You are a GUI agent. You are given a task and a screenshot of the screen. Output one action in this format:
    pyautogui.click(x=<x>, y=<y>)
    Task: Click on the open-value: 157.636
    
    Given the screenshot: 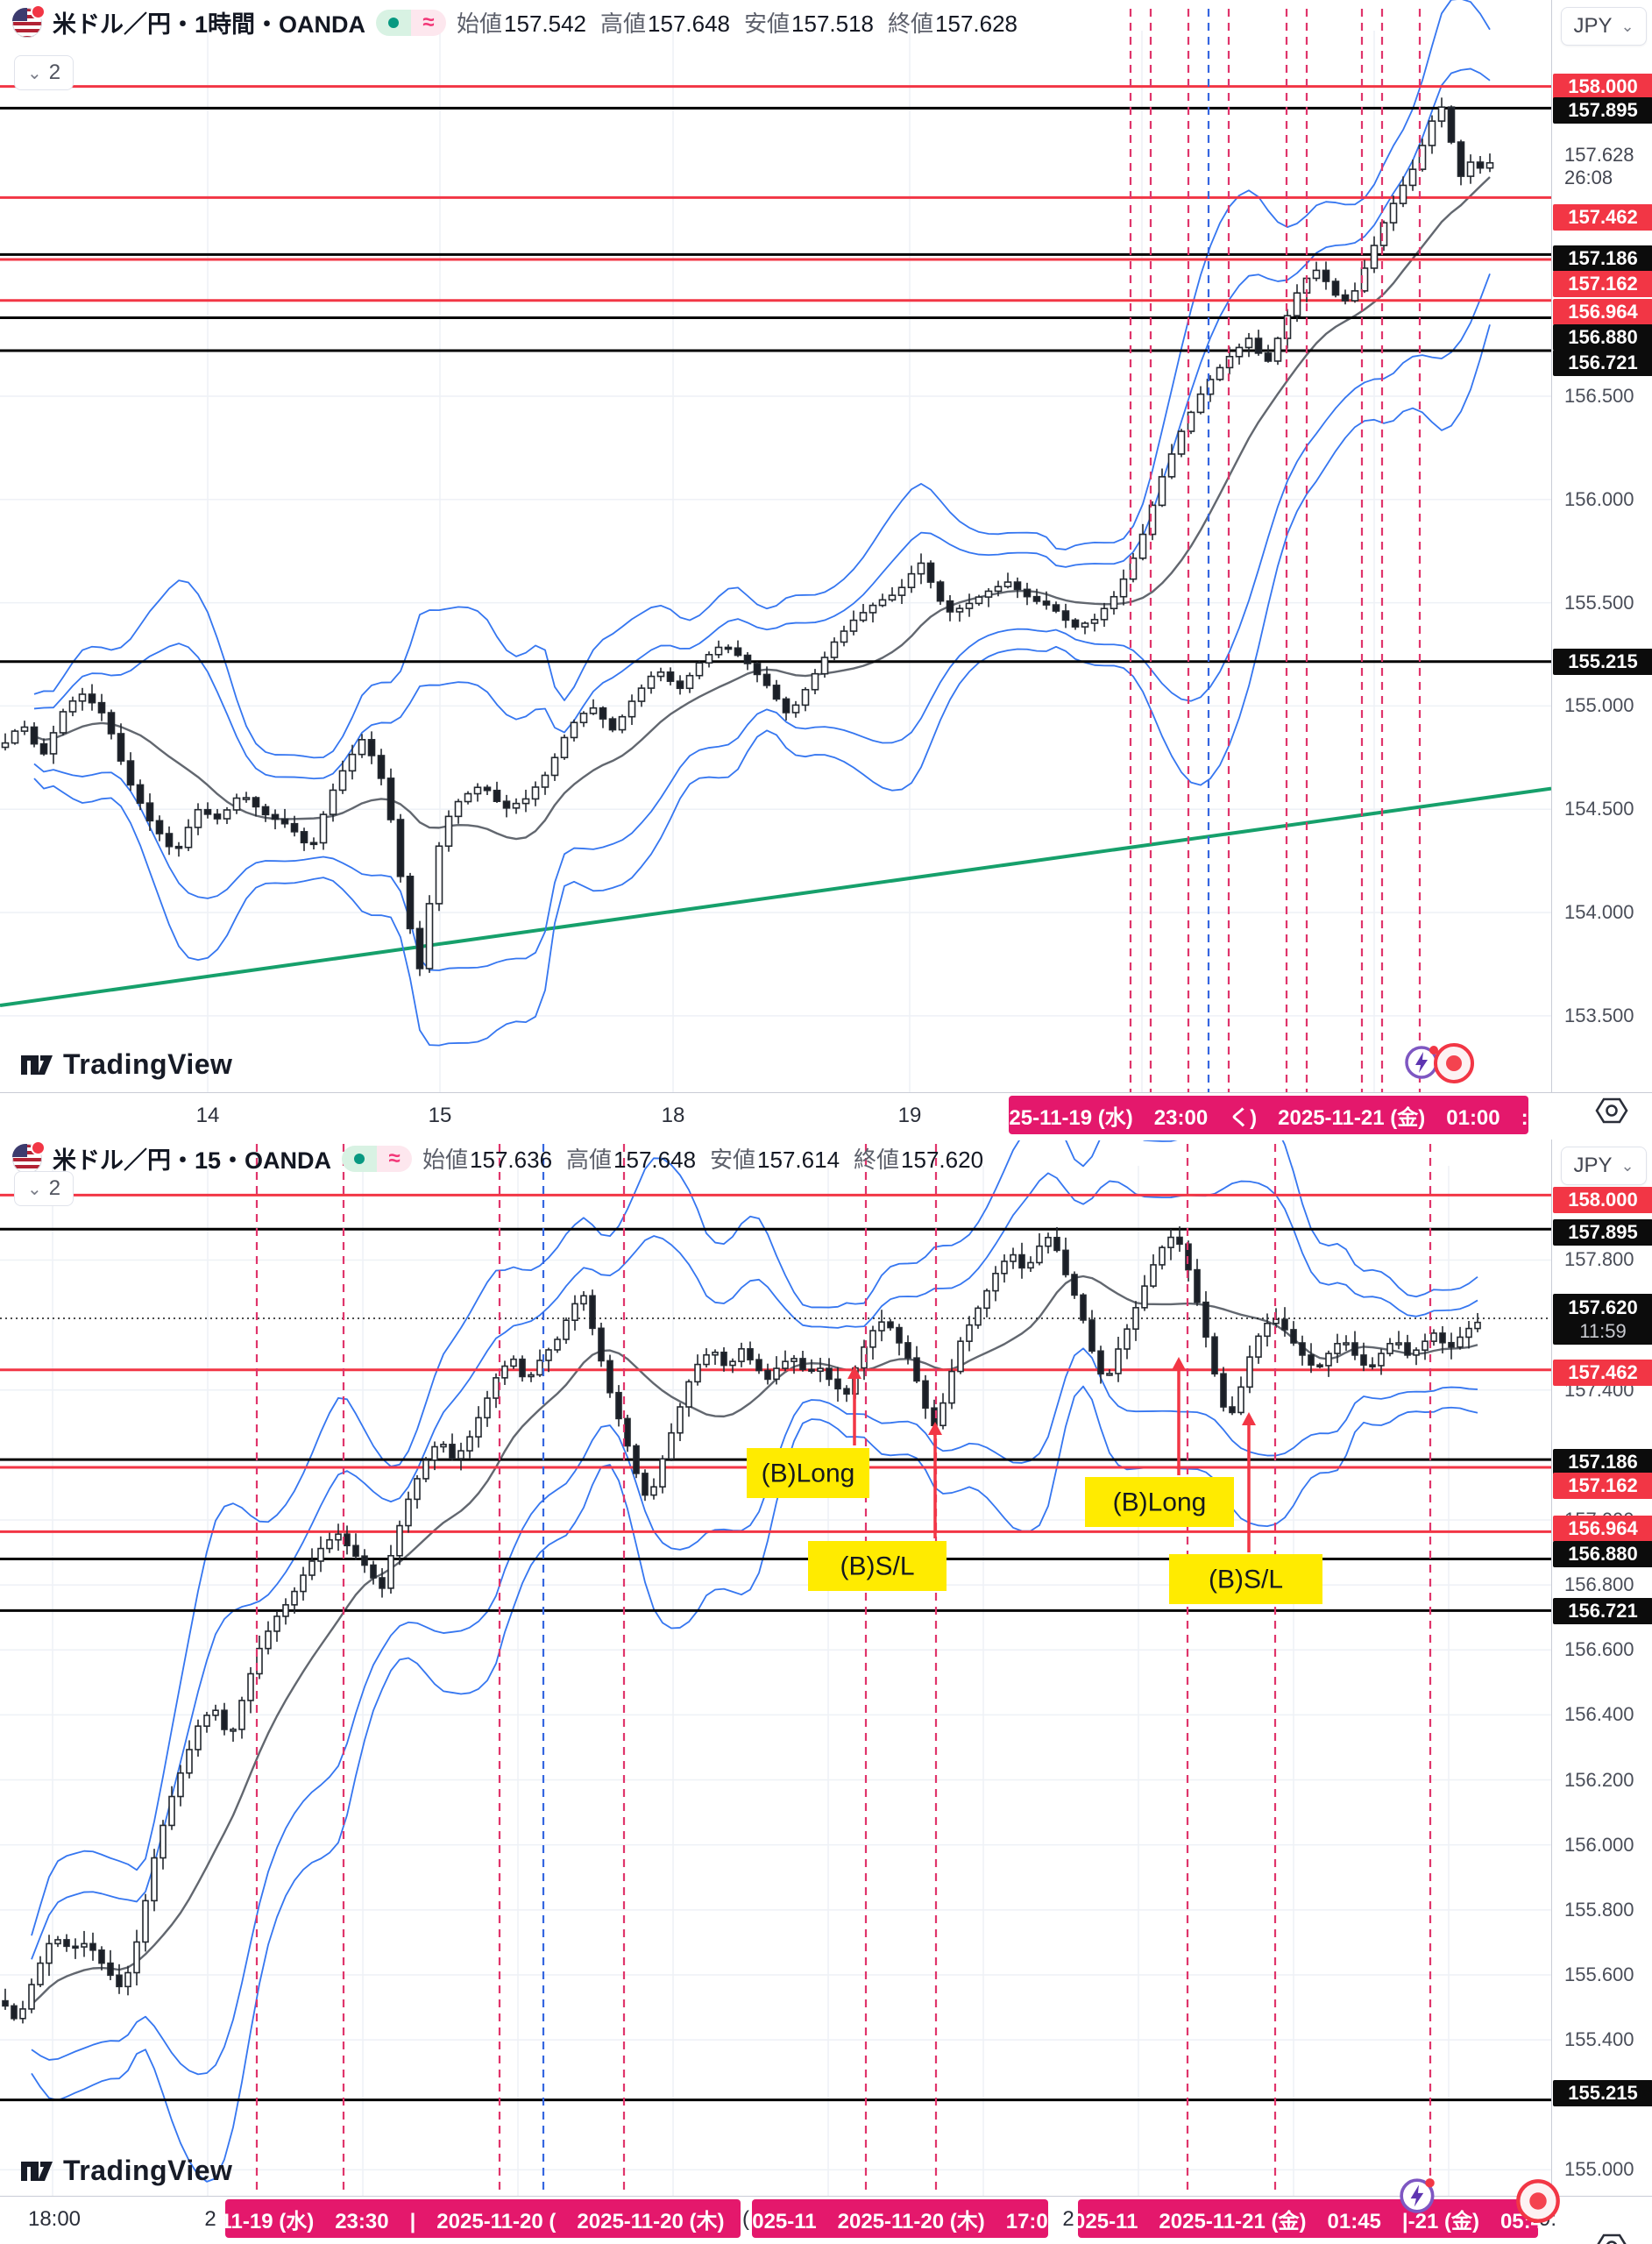 What is the action you would take?
    pyautogui.click(x=511, y=1160)
    